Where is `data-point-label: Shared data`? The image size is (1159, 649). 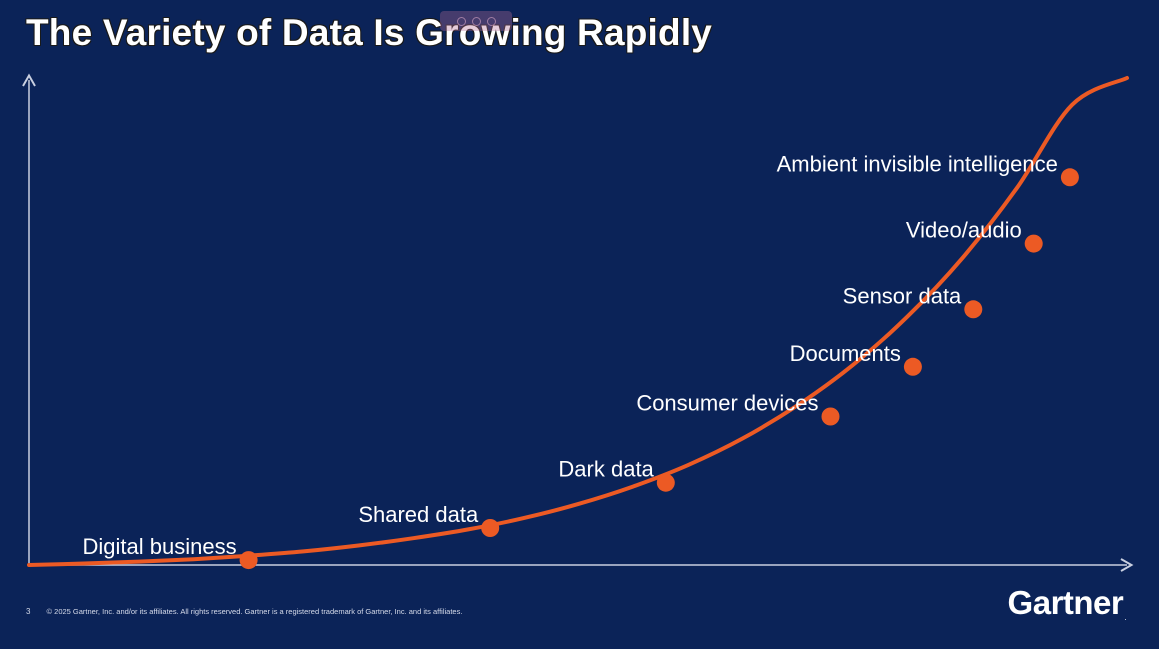
data-point-label: Shared data is located at coordinates (418, 514).